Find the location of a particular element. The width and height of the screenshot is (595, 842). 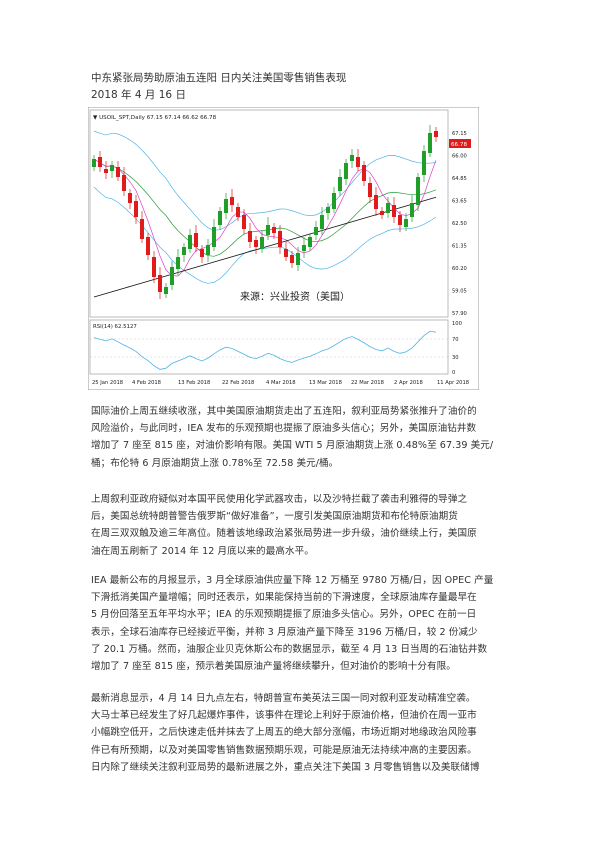

price-tick-label: 66.00 is located at coordinates (459, 157).